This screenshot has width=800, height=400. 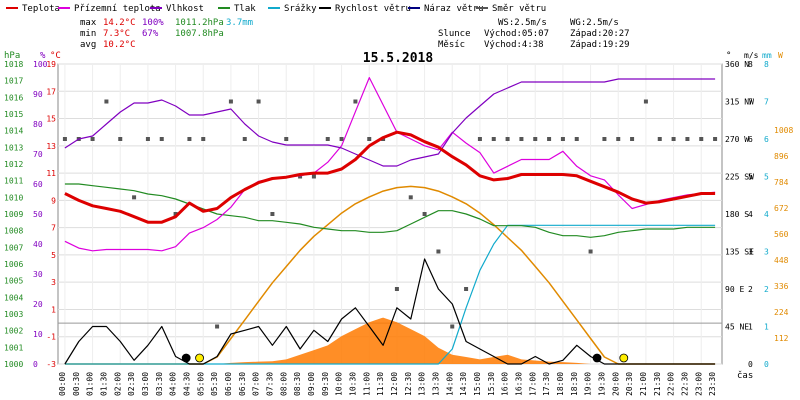 I want to click on stat-moon-set: Západ:19:29, so click(x=600, y=45).